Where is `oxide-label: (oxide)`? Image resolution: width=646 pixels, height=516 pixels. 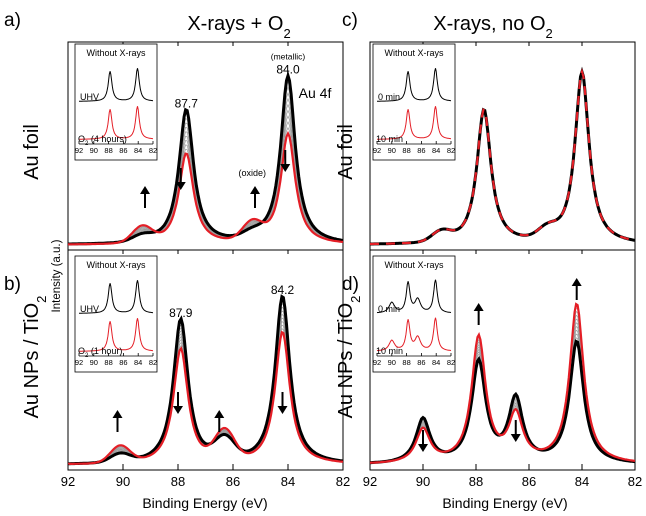
oxide-label: (oxide) is located at coordinates (252, 173).